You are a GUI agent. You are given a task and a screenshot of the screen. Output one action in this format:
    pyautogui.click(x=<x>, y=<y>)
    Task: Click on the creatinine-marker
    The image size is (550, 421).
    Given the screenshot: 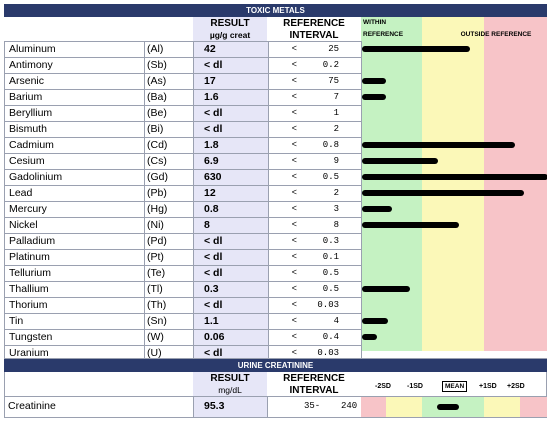 What is the action you would take?
    pyautogui.click(x=448, y=407)
    